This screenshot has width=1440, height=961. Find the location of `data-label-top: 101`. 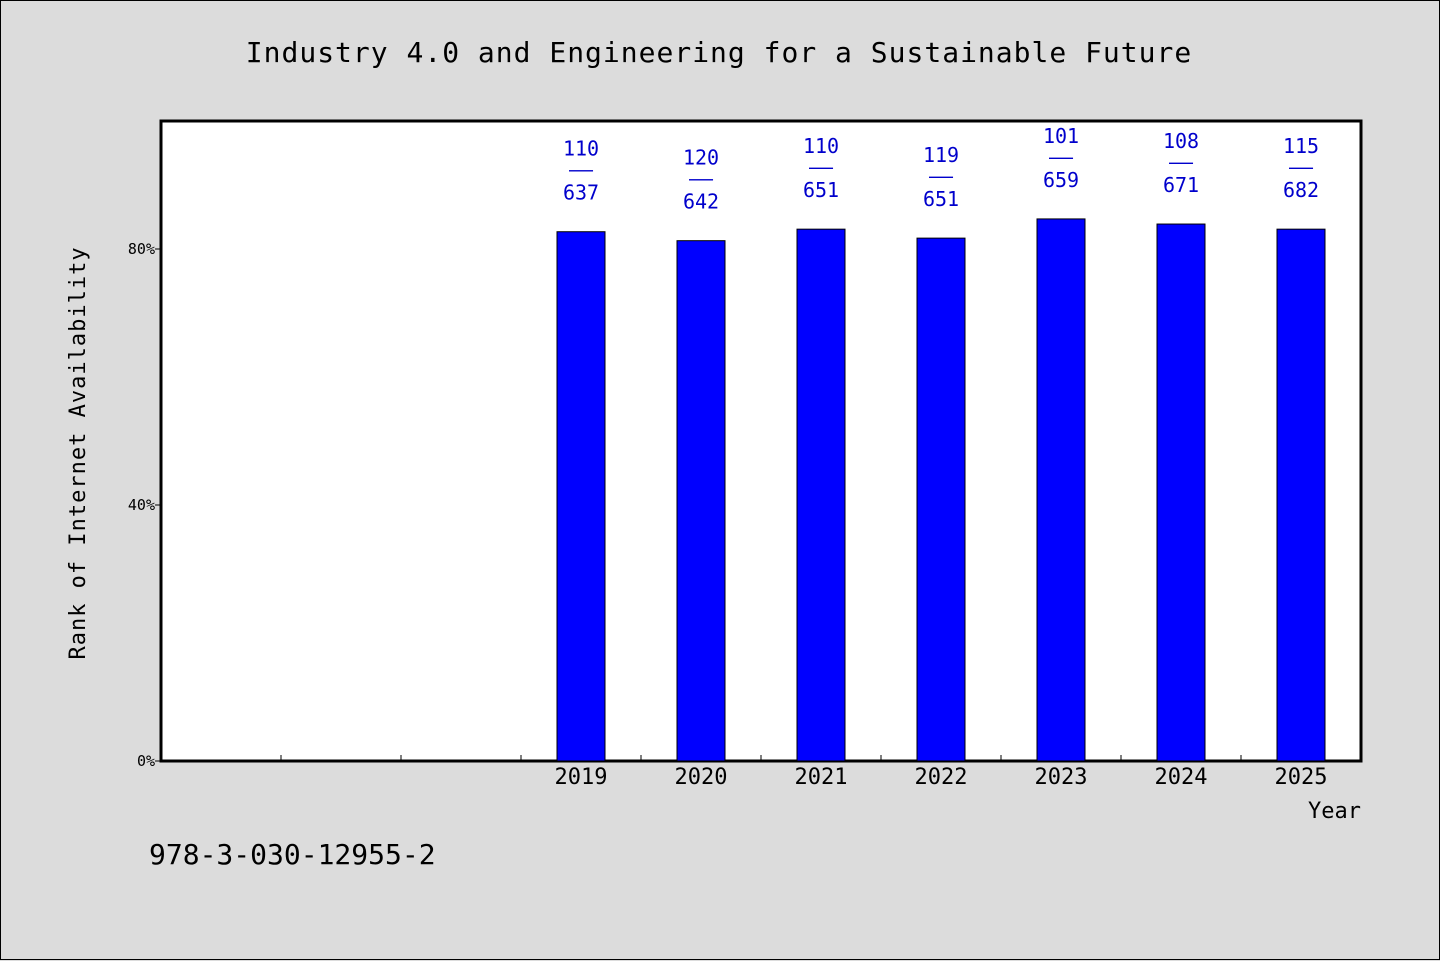

data-label-top: 101 is located at coordinates (1061, 136).